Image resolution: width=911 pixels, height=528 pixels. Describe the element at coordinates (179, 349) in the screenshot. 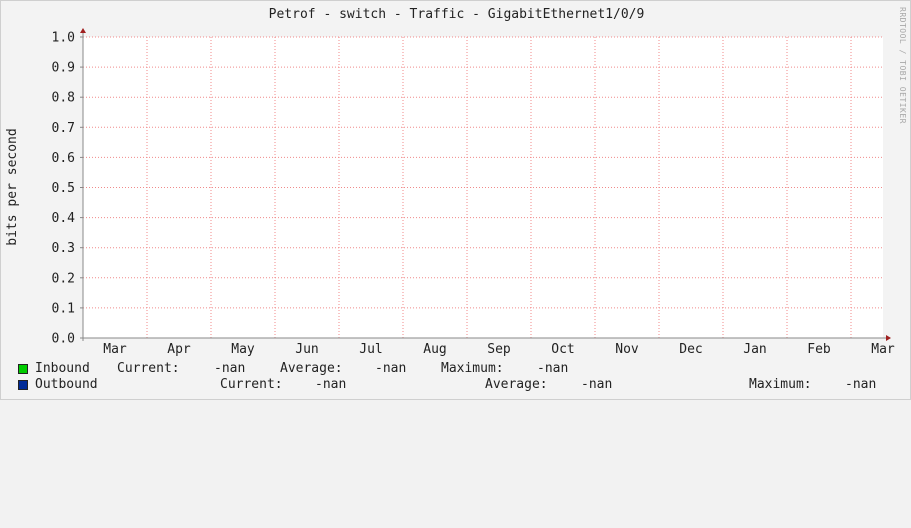

I see `x-tick-label: Apr` at that location.